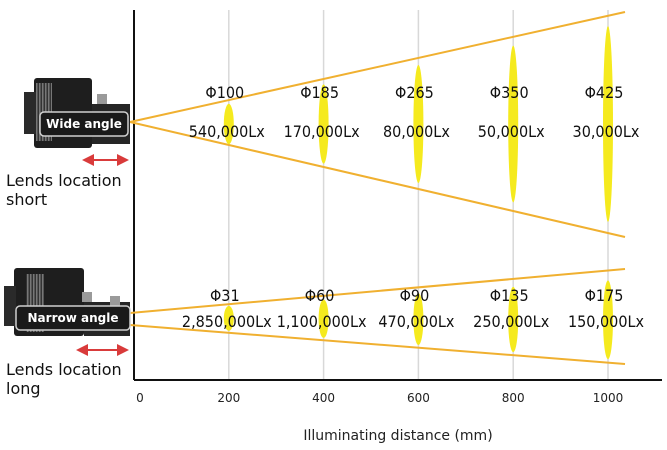  I want to click on x-axis-title: Illuminating distance (mm), so click(397, 436).